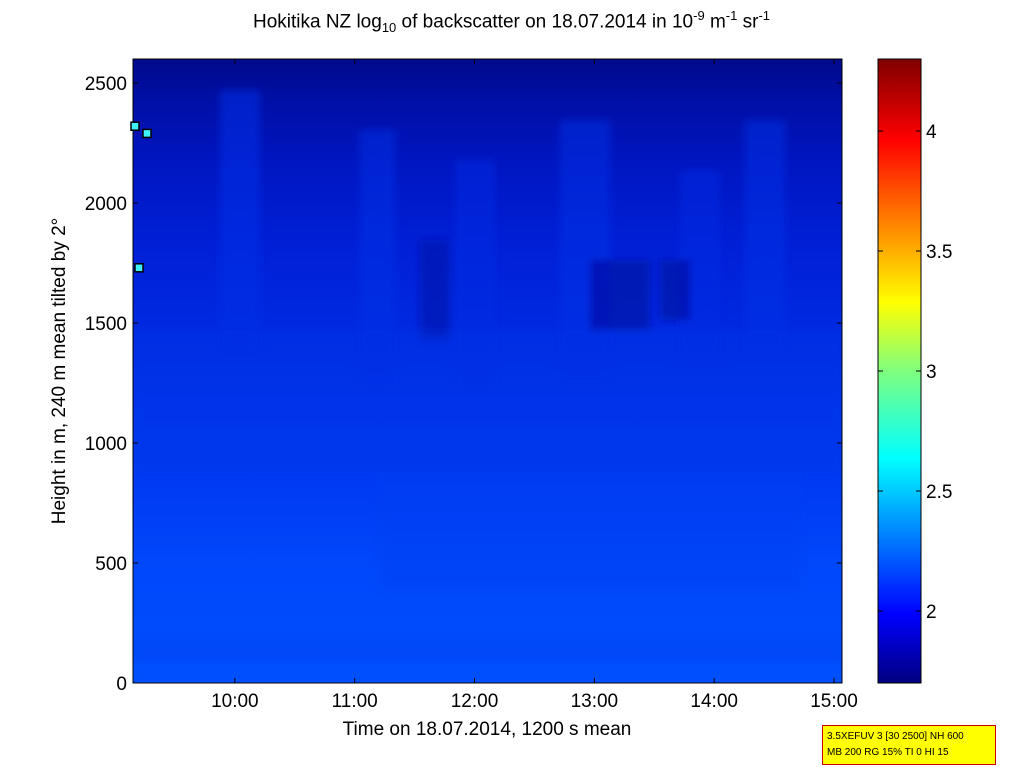 The image size is (1023, 767). Describe the element at coordinates (106, 84) in the screenshot. I see `y-tick-label: 2500` at that location.